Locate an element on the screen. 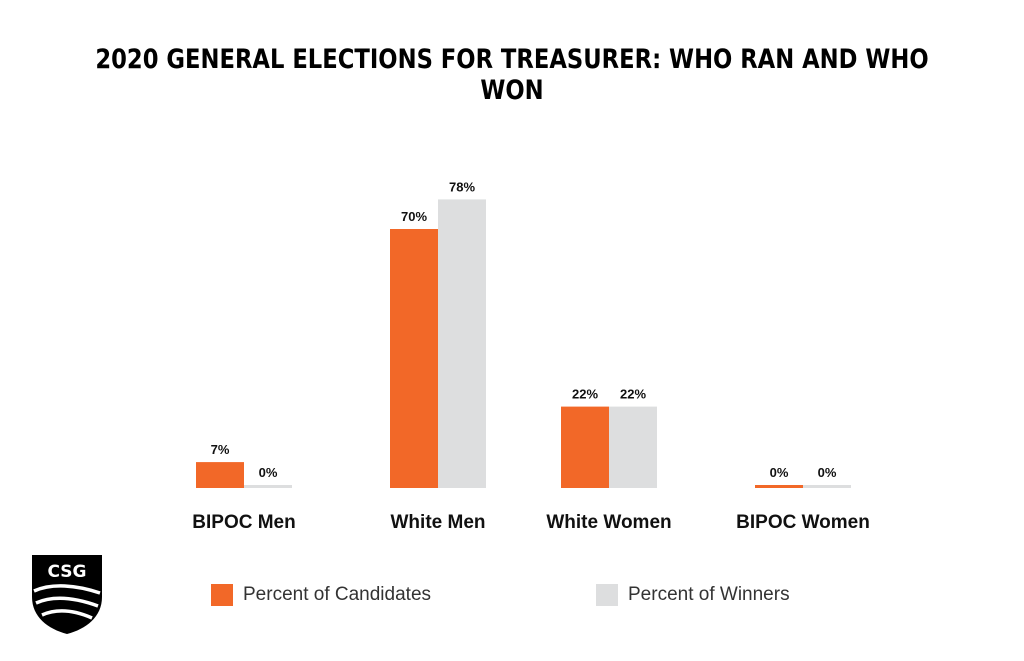  bar-white-men-percent-of-winners is located at coordinates (462, 343).